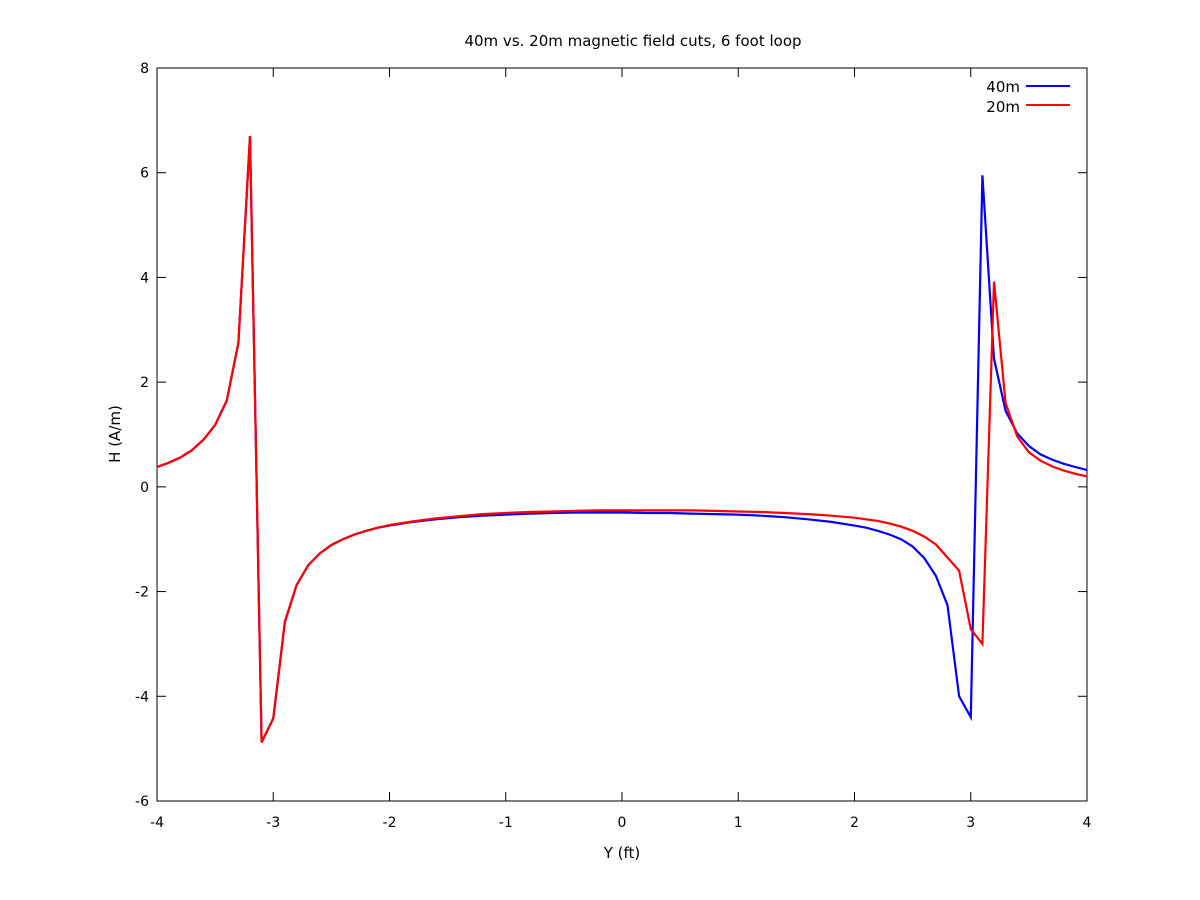  Describe the element at coordinates (622, 823) in the screenshot. I see `x-tick-label: 0` at that location.